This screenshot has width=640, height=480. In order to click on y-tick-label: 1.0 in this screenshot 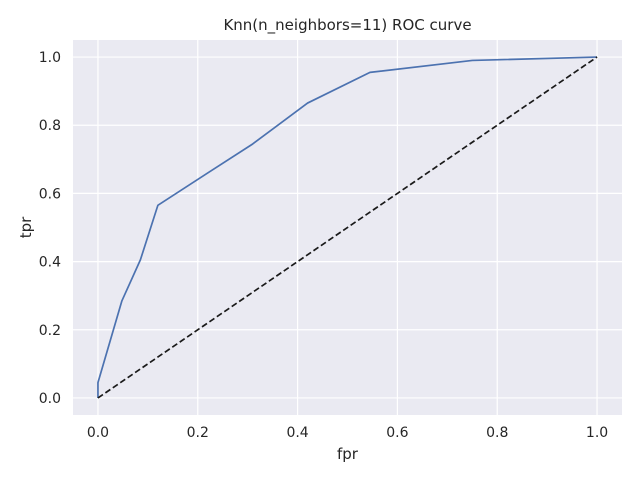, I will do `click(50, 58)`.